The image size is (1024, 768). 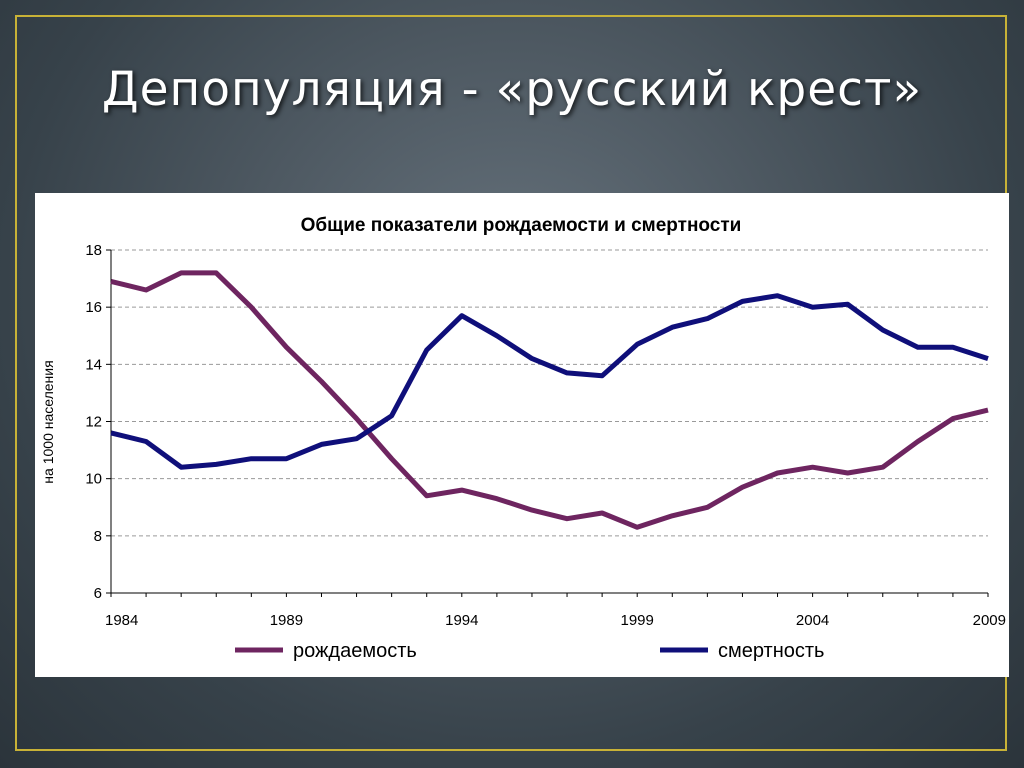 What do you see at coordinates (812, 620) in the screenshot?
I see `x-tick-label: 2004` at bounding box center [812, 620].